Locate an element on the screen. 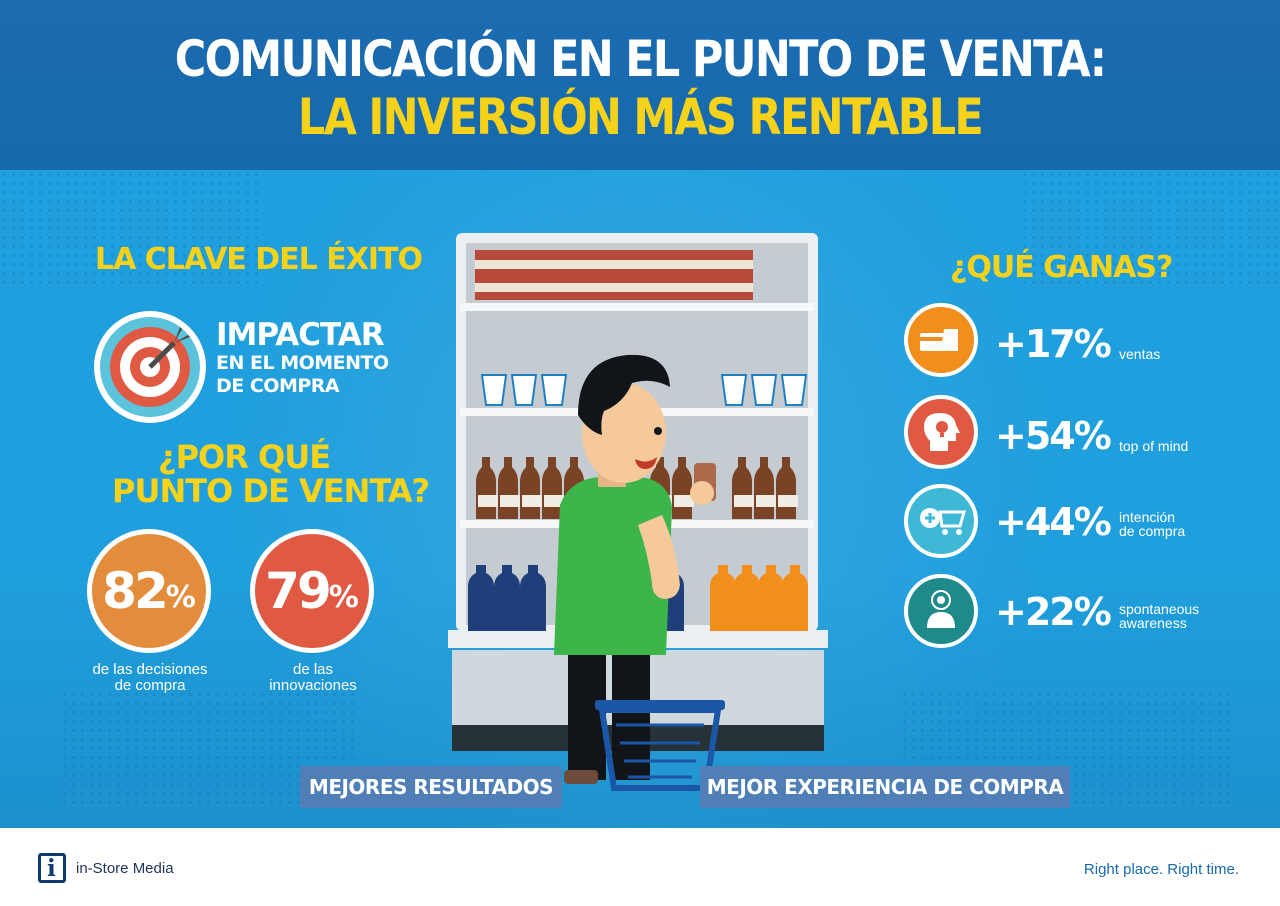  gains-heading: ¿QUÉ GANAS? is located at coordinates (1061, 267).